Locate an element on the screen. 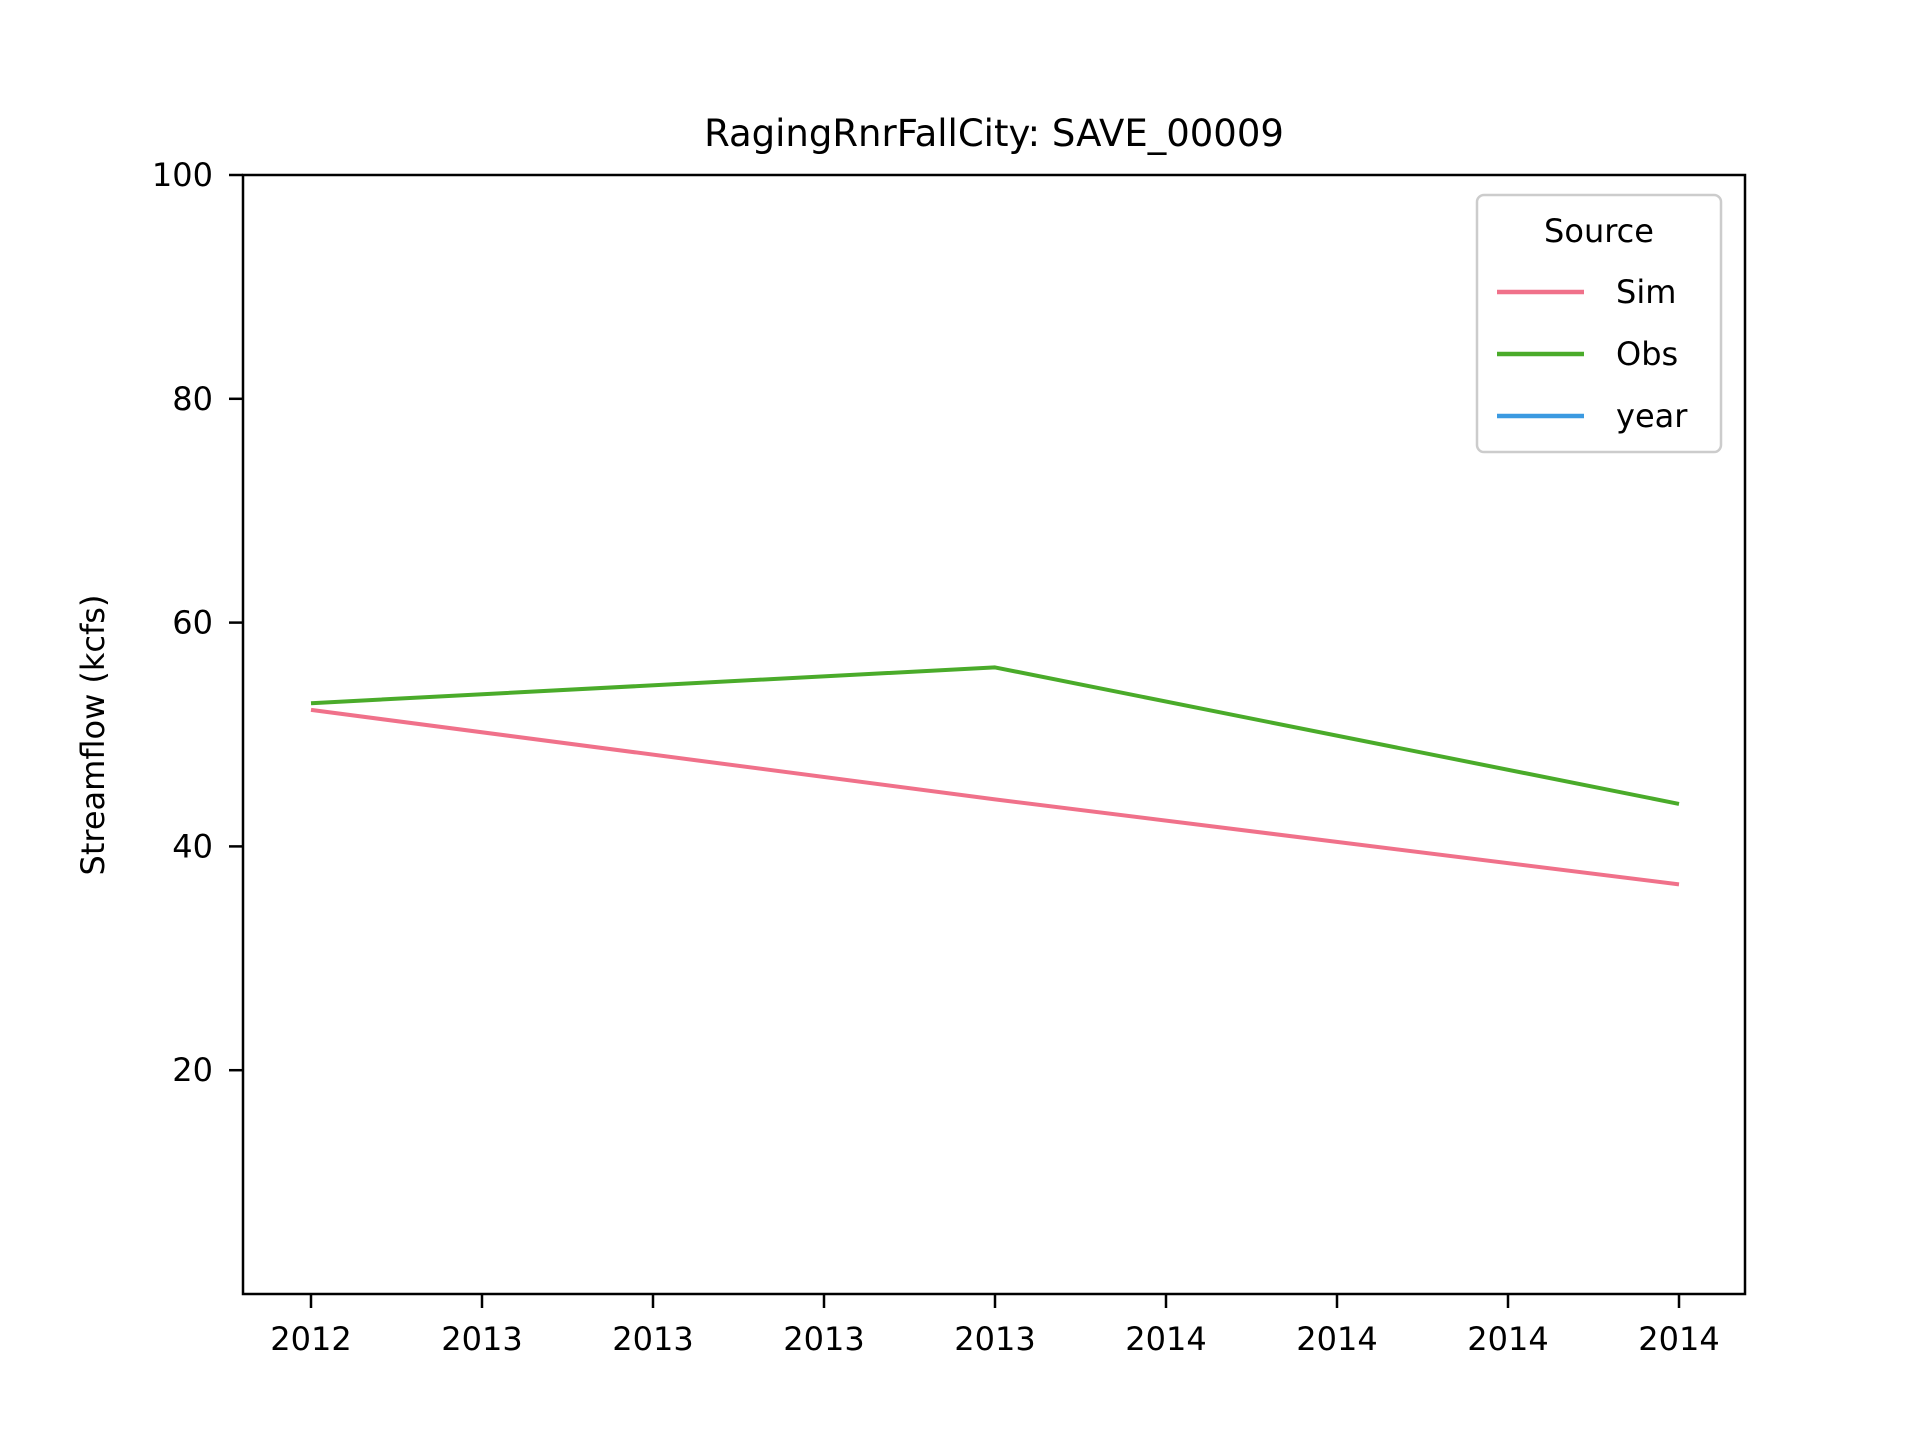 This screenshot has width=1920, height=1444. y-axis: 20 40 60 80 100 is located at coordinates (197, 622).